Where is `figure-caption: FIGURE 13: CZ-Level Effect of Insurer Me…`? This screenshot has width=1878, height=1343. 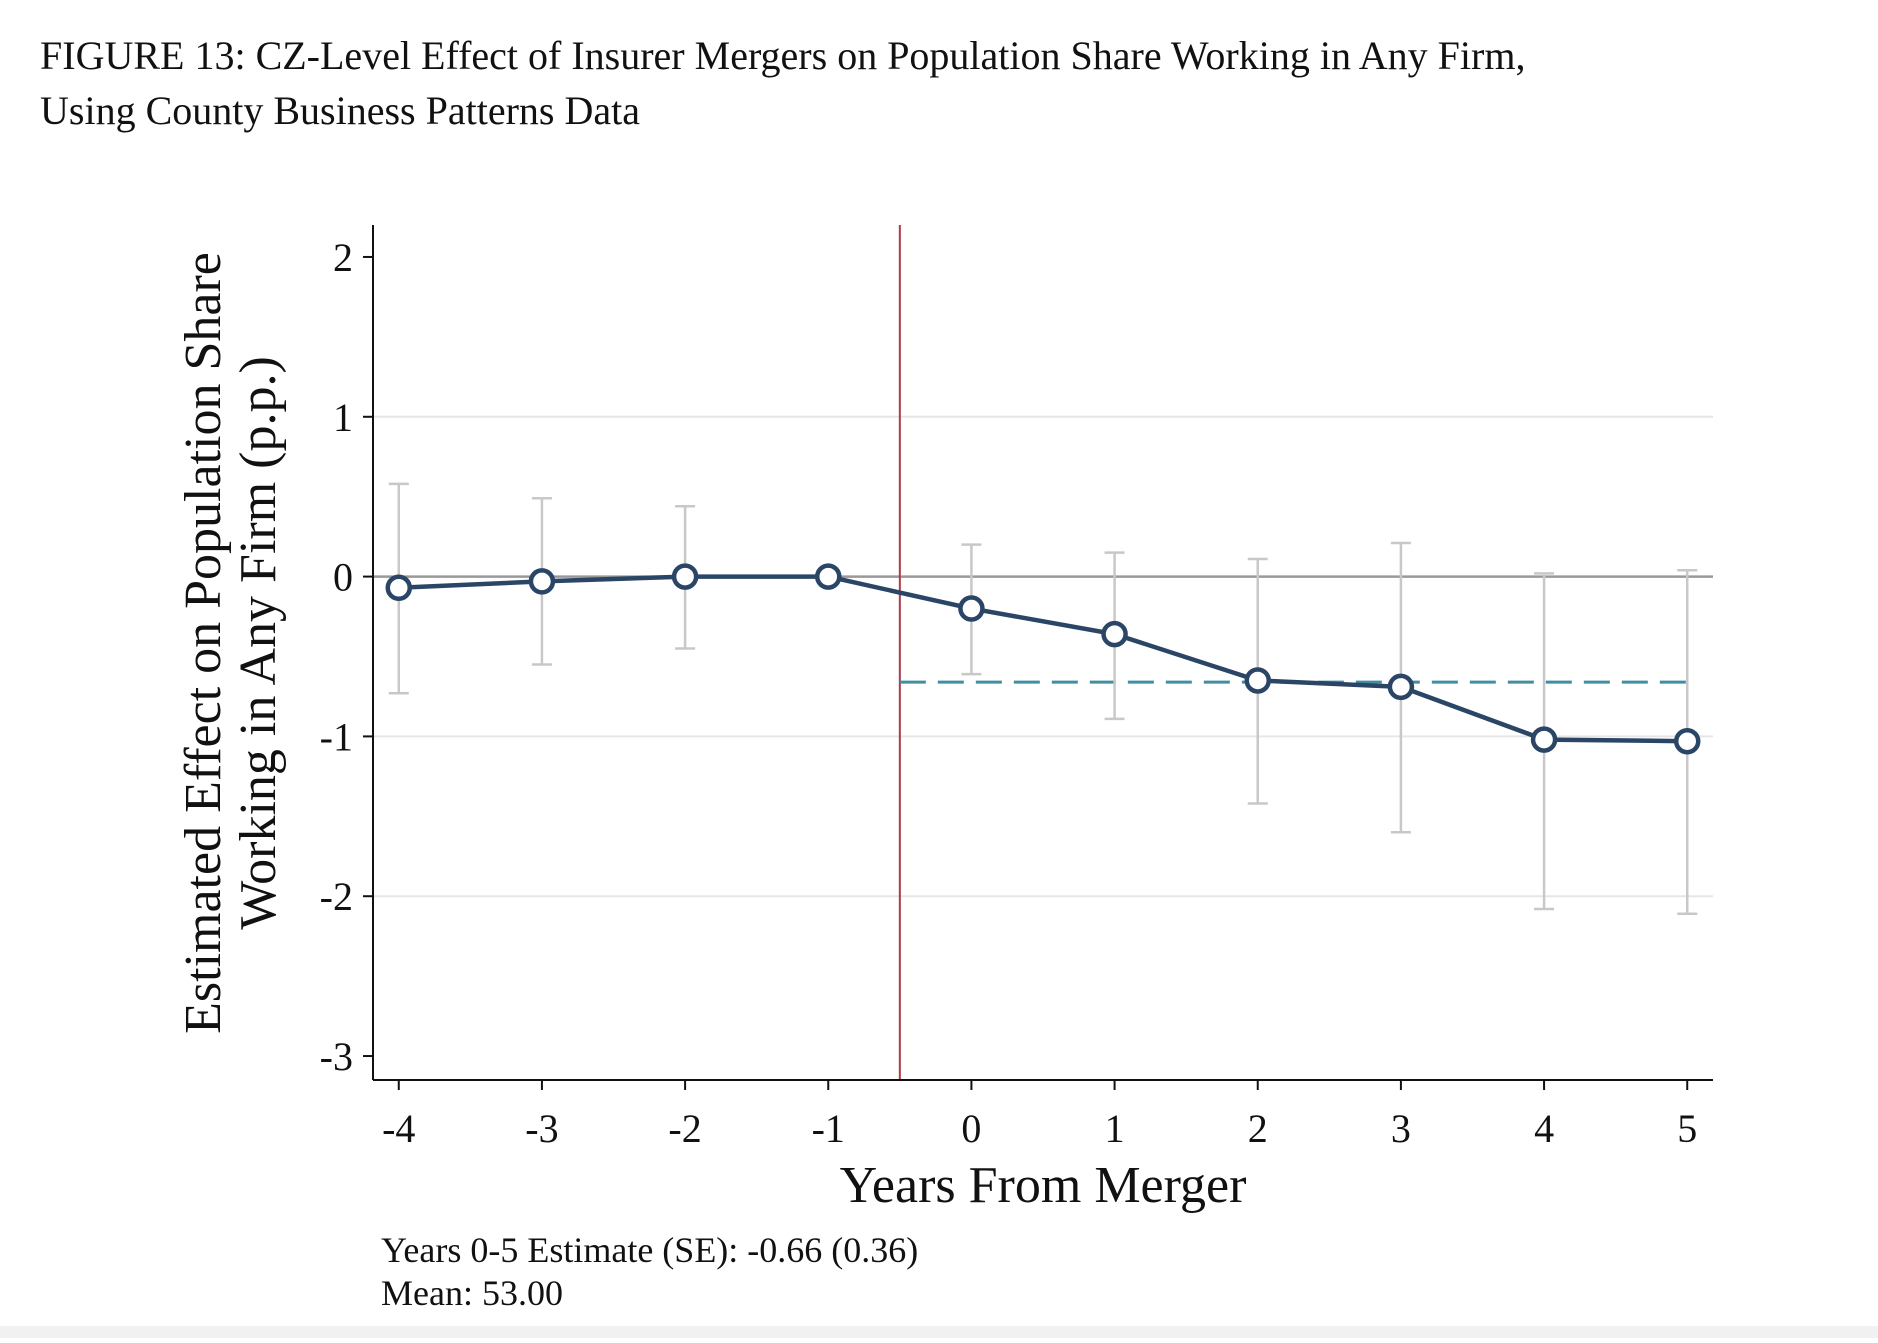 figure-caption: FIGURE 13: CZ-Level Effect of Insurer Me… is located at coordinates (955, 83).